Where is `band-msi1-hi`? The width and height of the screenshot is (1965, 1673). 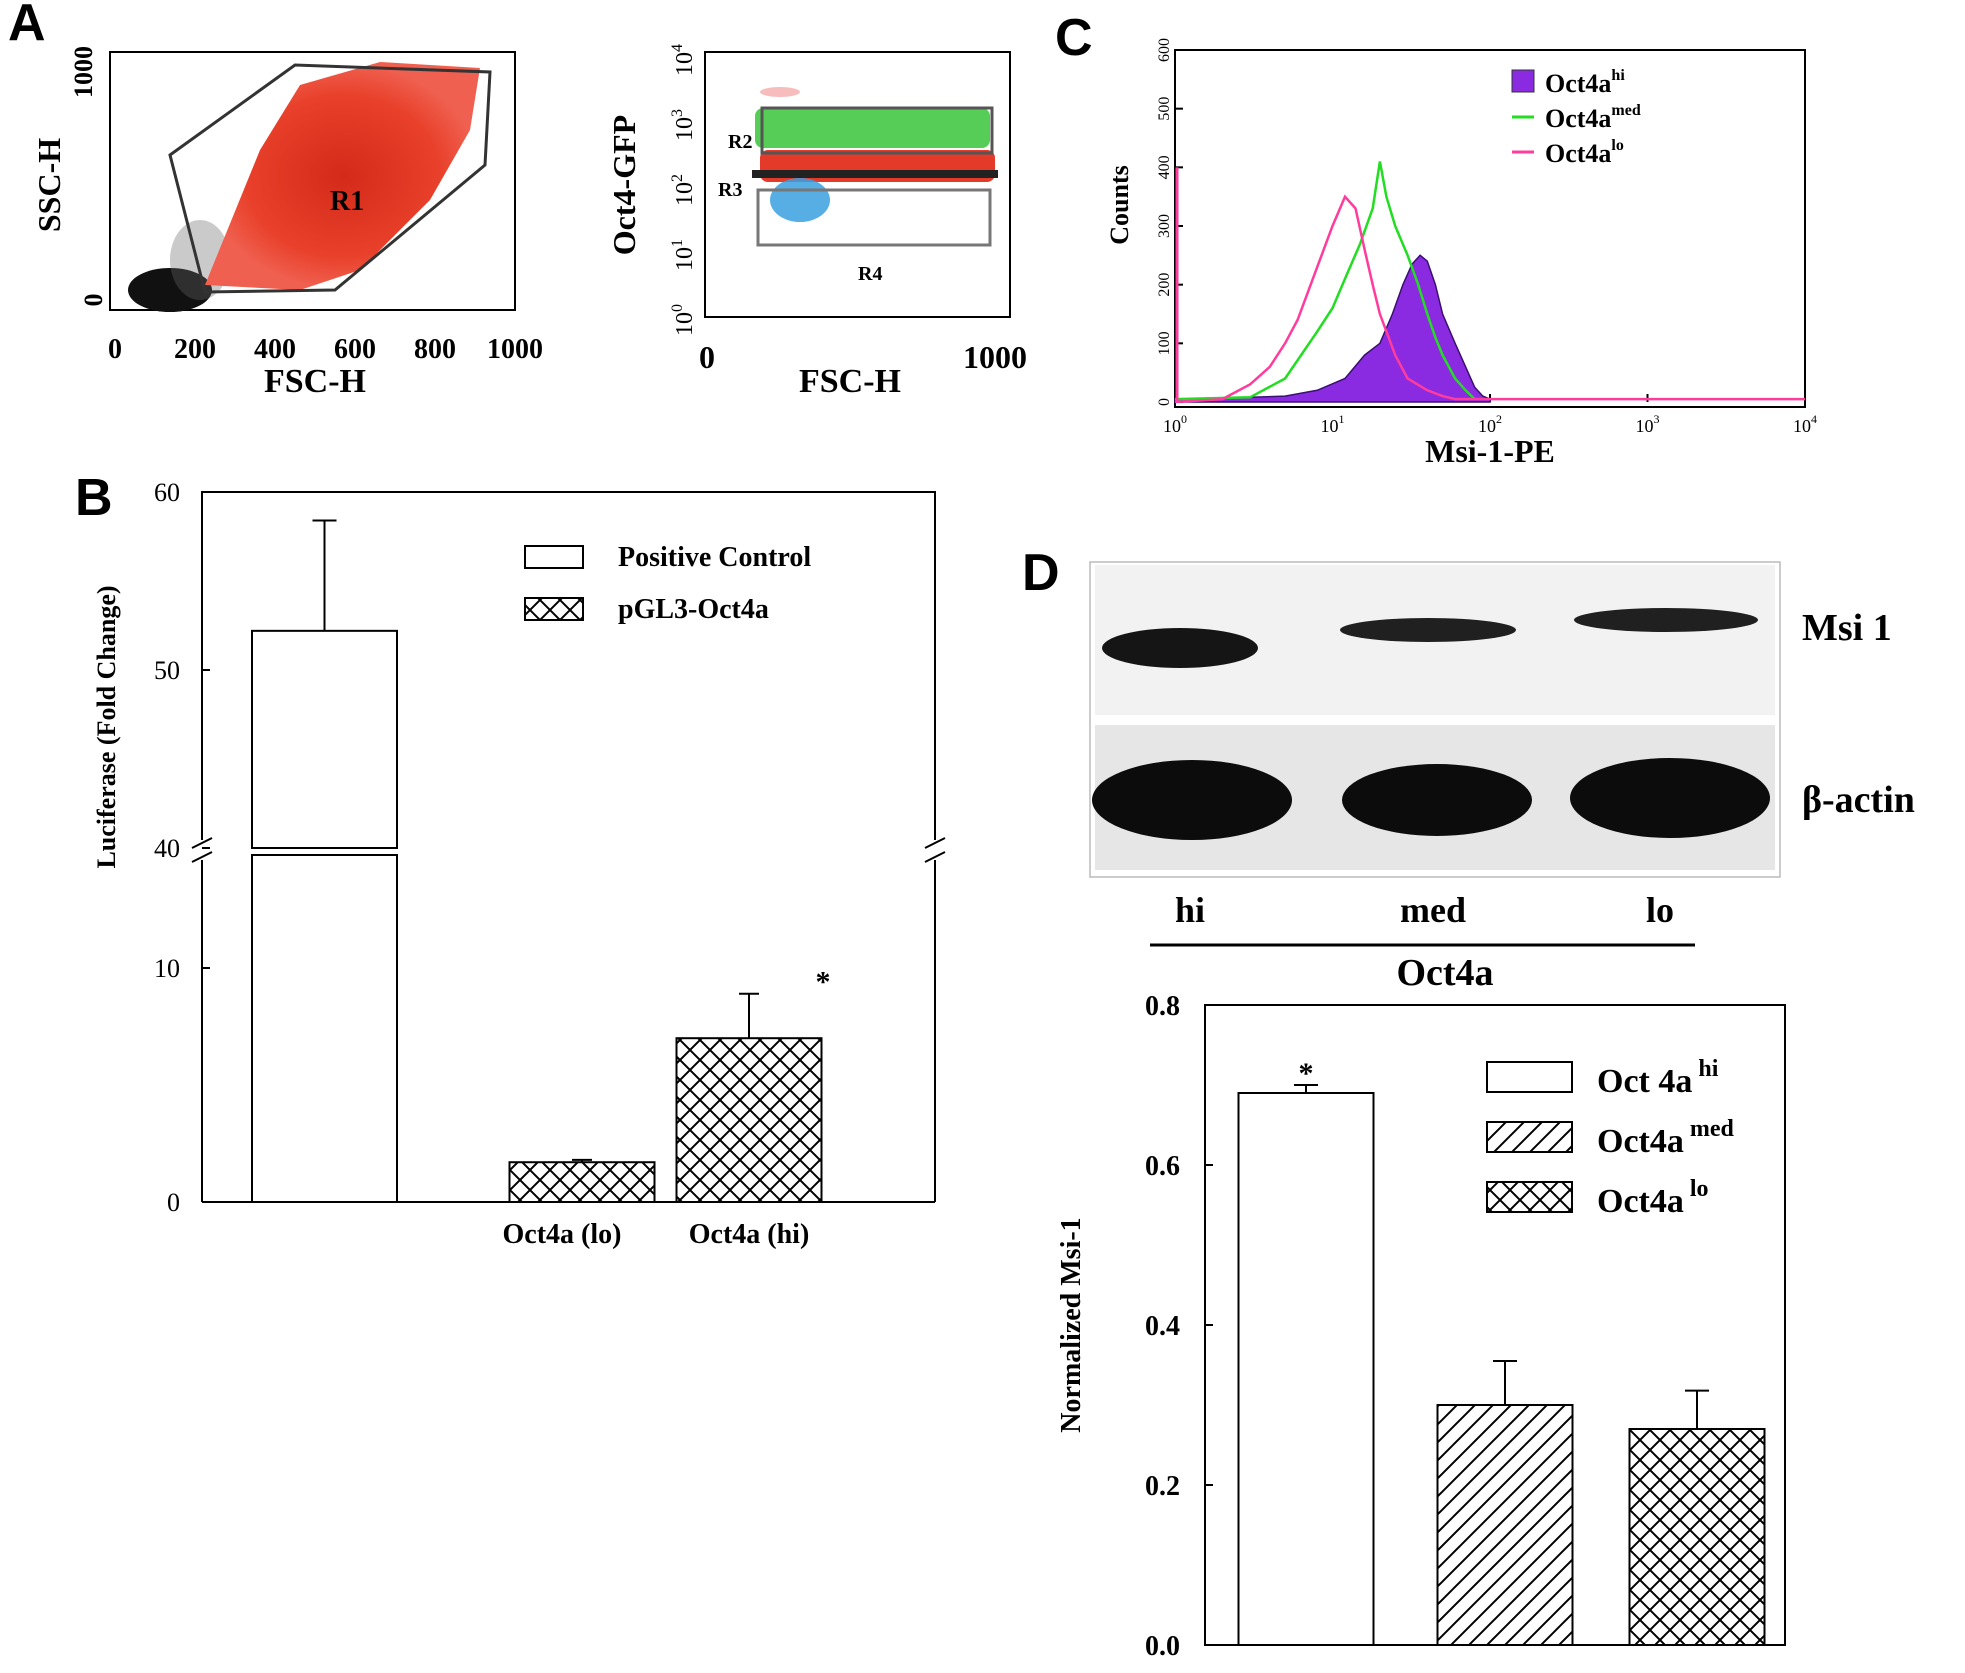 band-msi1-hi is located at coordinates (1180, 648).